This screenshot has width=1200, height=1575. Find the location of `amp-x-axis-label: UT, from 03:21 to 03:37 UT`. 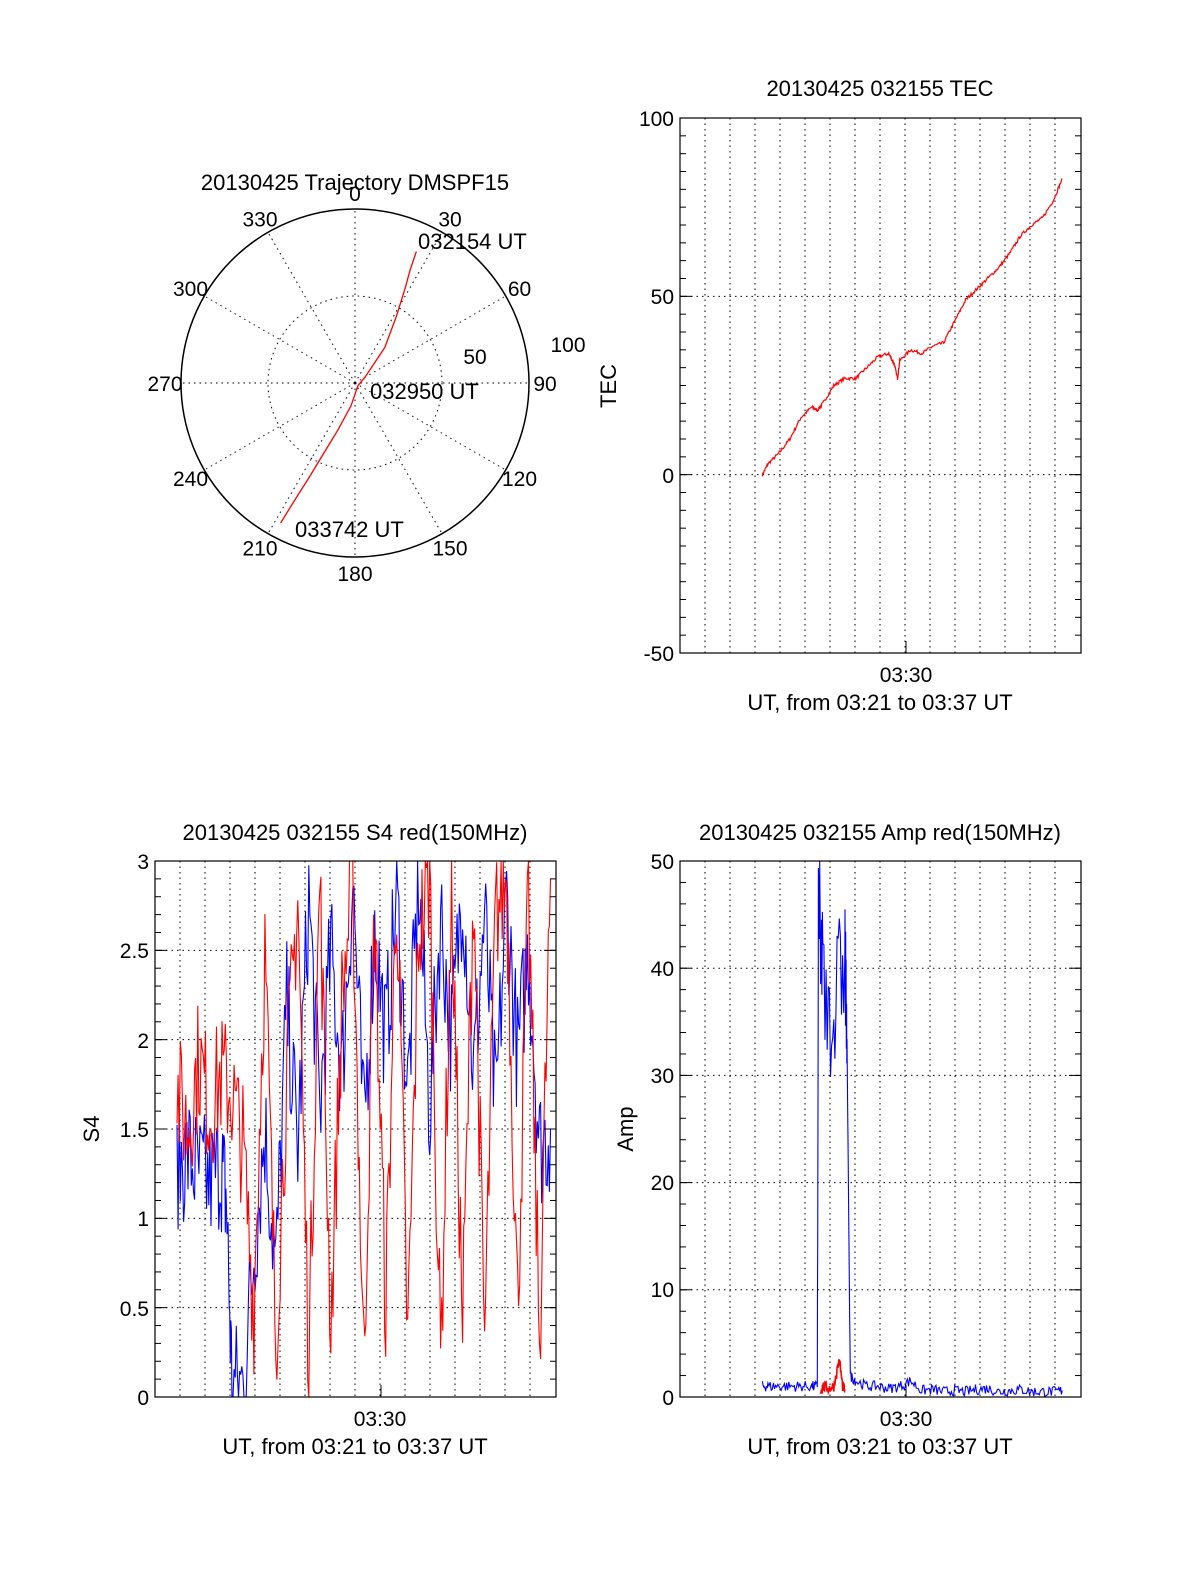

amp-x-axis-label: UT, from 03:21 to 03:37 UT is located at coordinates (879, 1446).